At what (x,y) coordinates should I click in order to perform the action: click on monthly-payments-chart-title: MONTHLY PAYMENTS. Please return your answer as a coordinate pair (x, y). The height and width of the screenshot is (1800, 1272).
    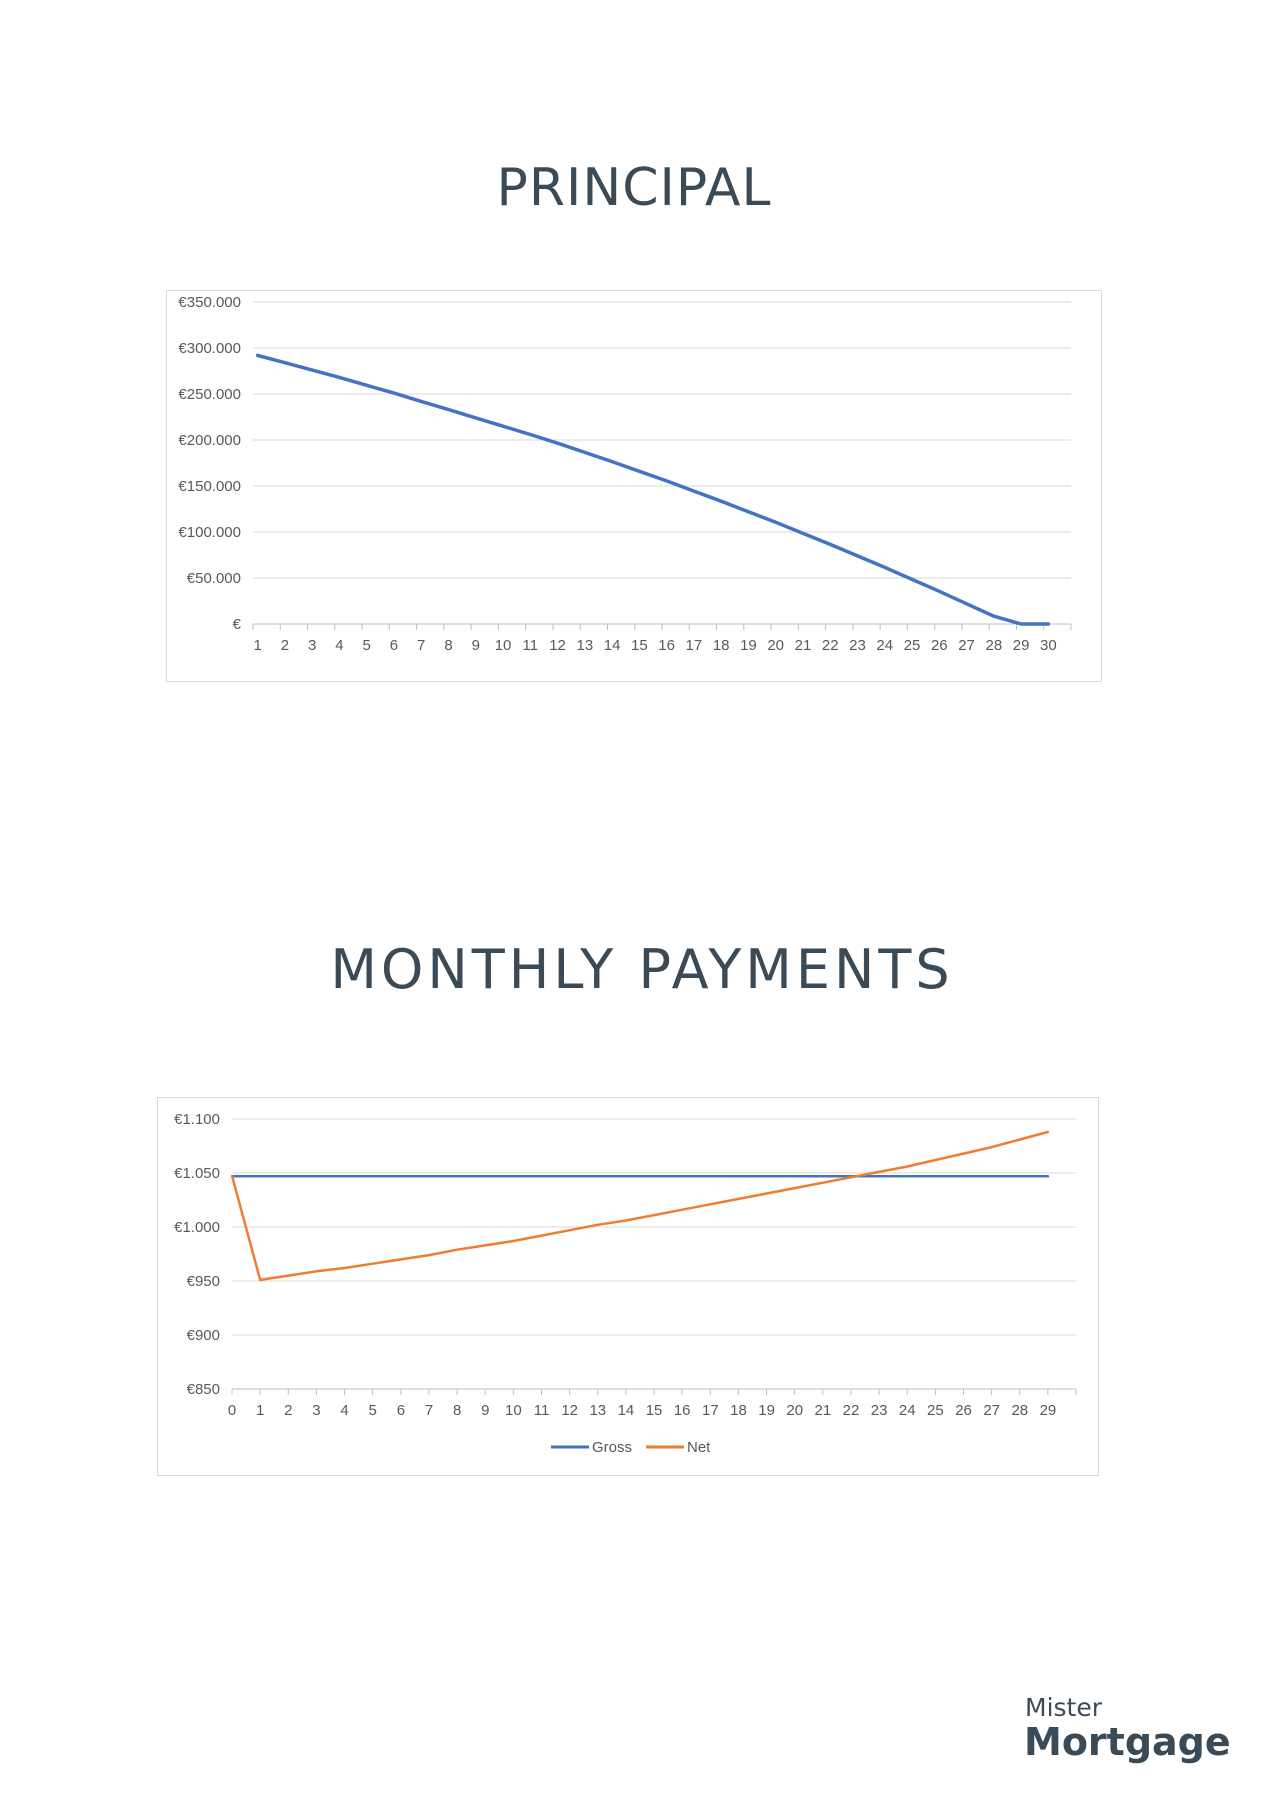
    Looking at the image, I should click on (642, 969).